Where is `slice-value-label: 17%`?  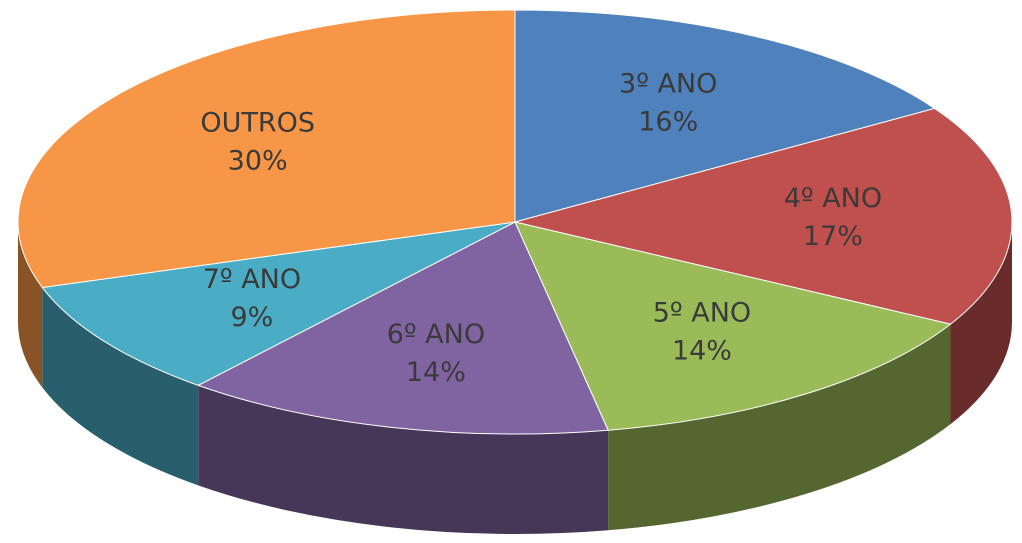 slice-value-label: 17% is located at coordinates (833, 236).